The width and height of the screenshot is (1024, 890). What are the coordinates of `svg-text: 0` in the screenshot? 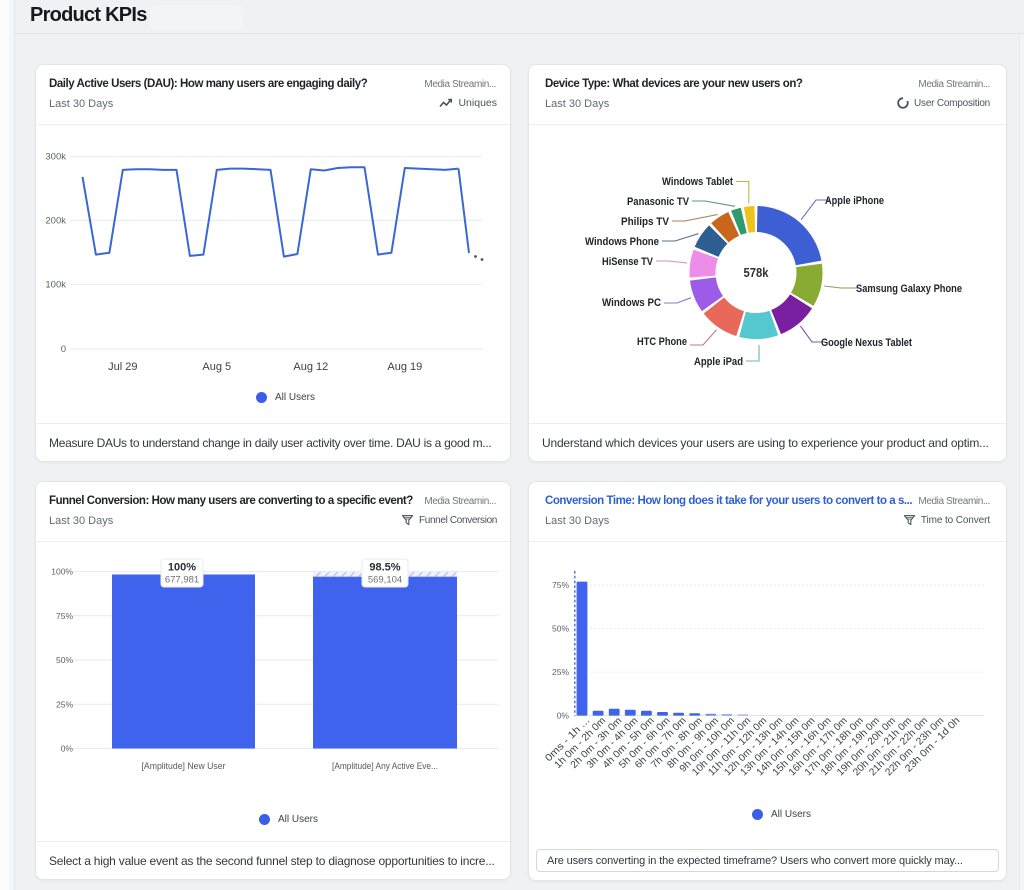 It's located at (63, 349).